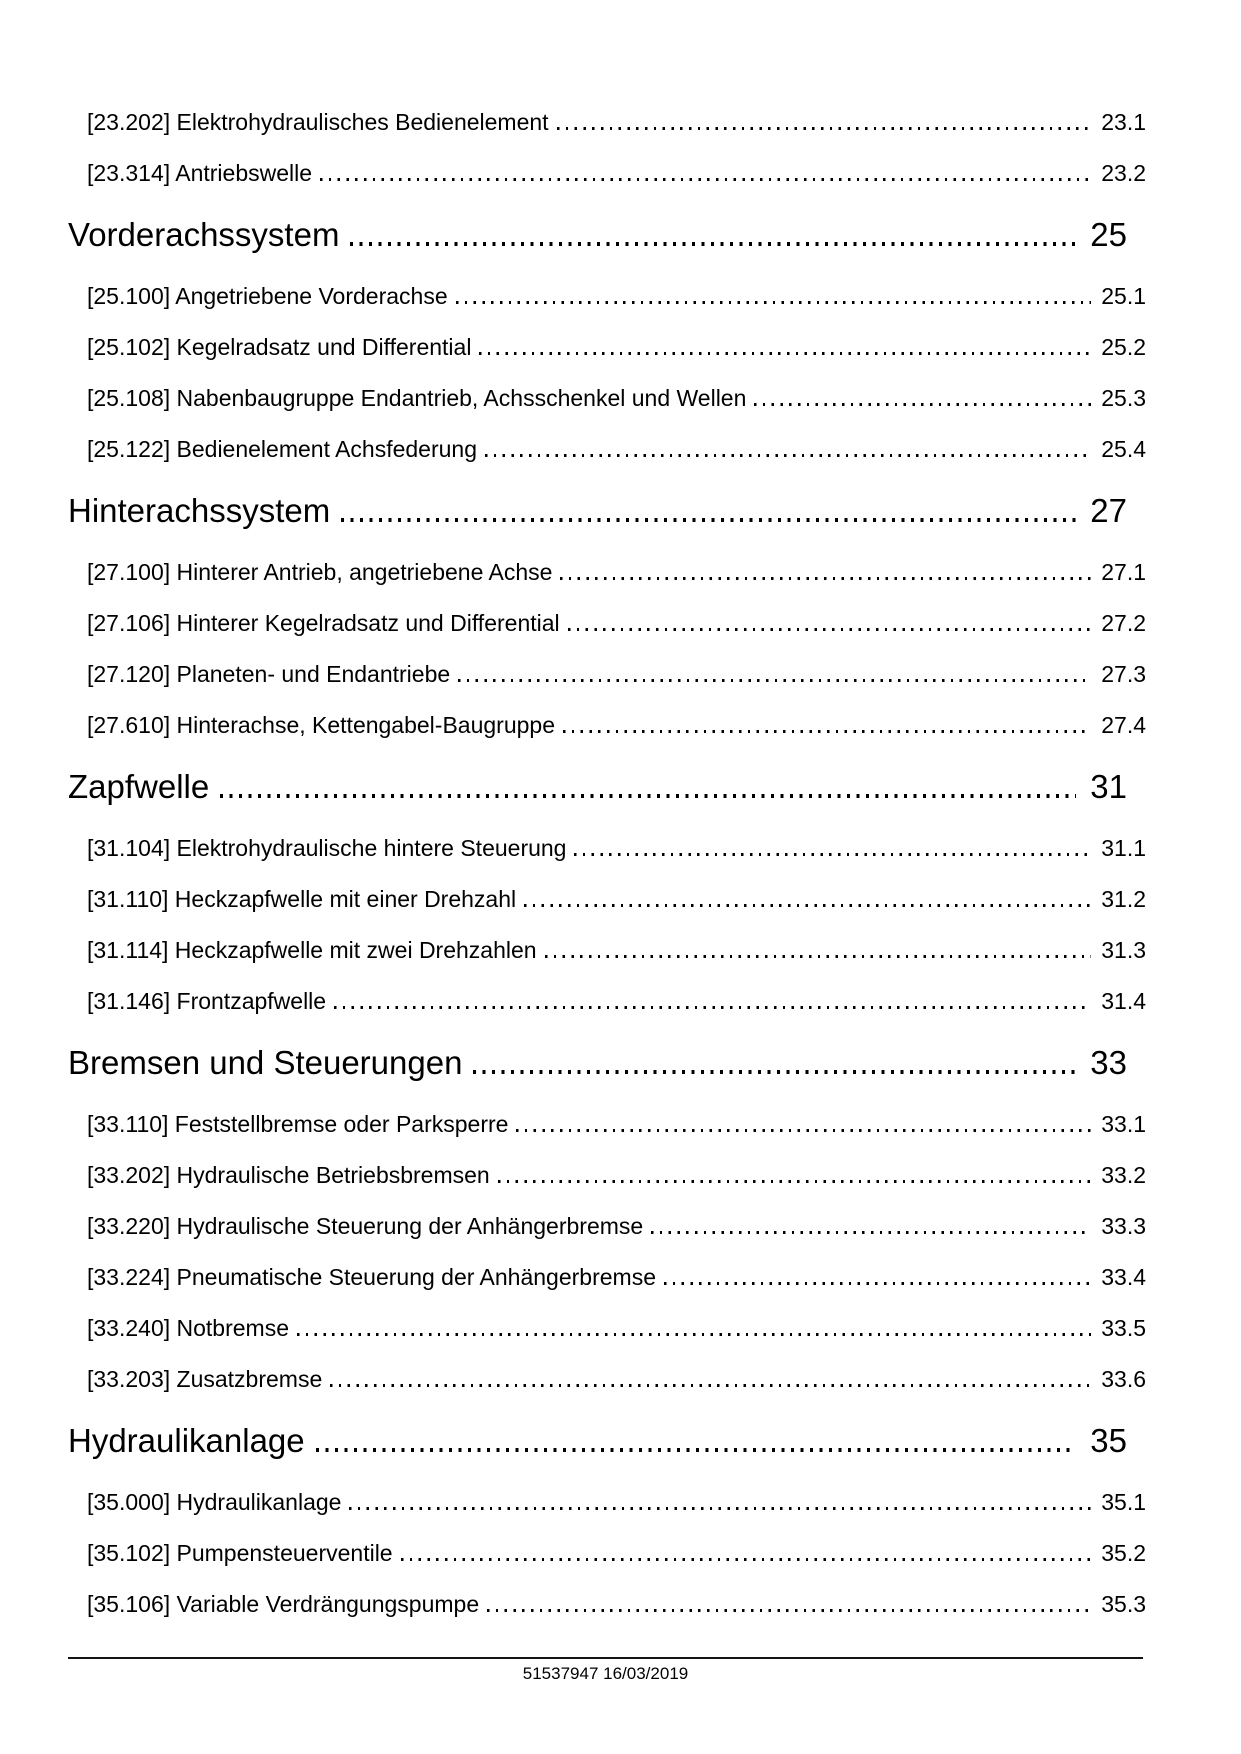 This screenshot has width=1241, height=1754. I want to click on toc-entry: [25.100] Angetriebene Vorderachse 25.1, so click(607, 296).